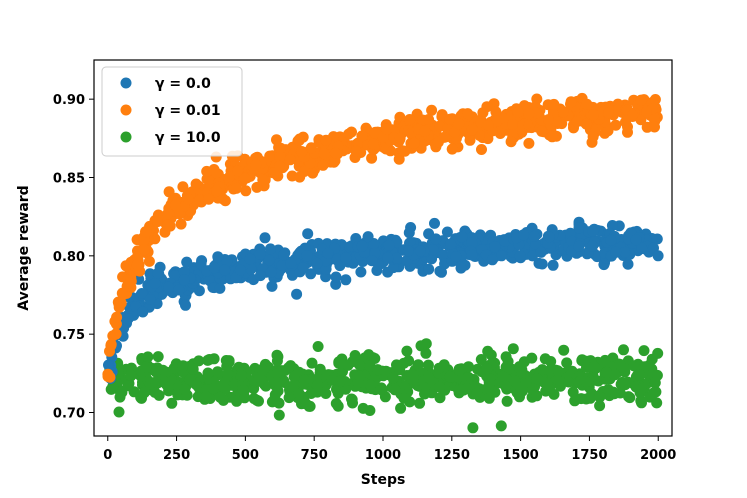 This screenshot has height=498, width=747. What do you see at coordinates (383, 455) in the screenshot?
I see `x-tick-label: 1000` at bounding box center [383, 455].